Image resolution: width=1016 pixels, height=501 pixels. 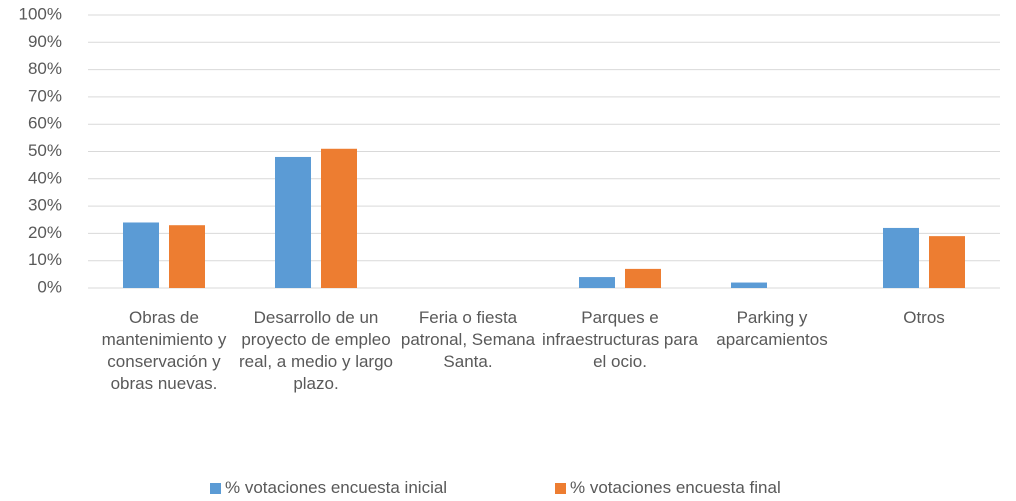 I want to click on legend-label: % votaciones encuesta final, so click(x=675, y=487).